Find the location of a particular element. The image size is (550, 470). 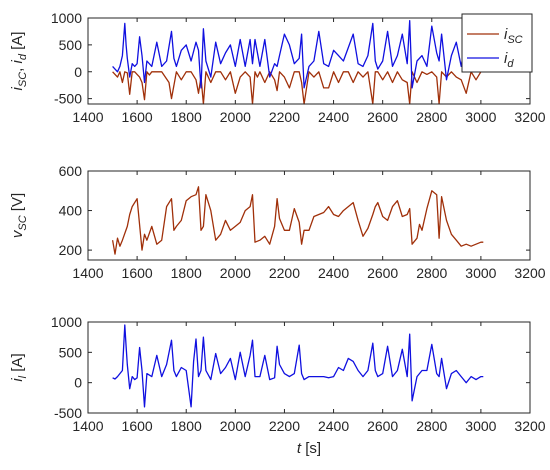

series-line-il is located at coordinates (298, 366).